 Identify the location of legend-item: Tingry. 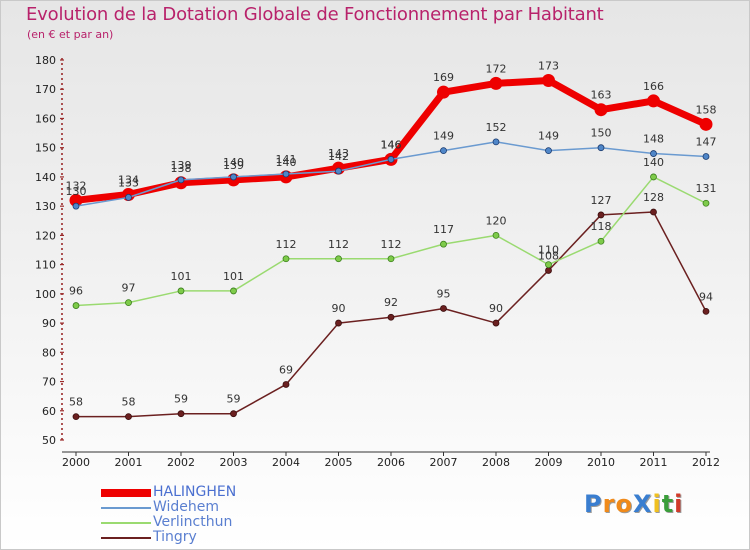
(221, 537).